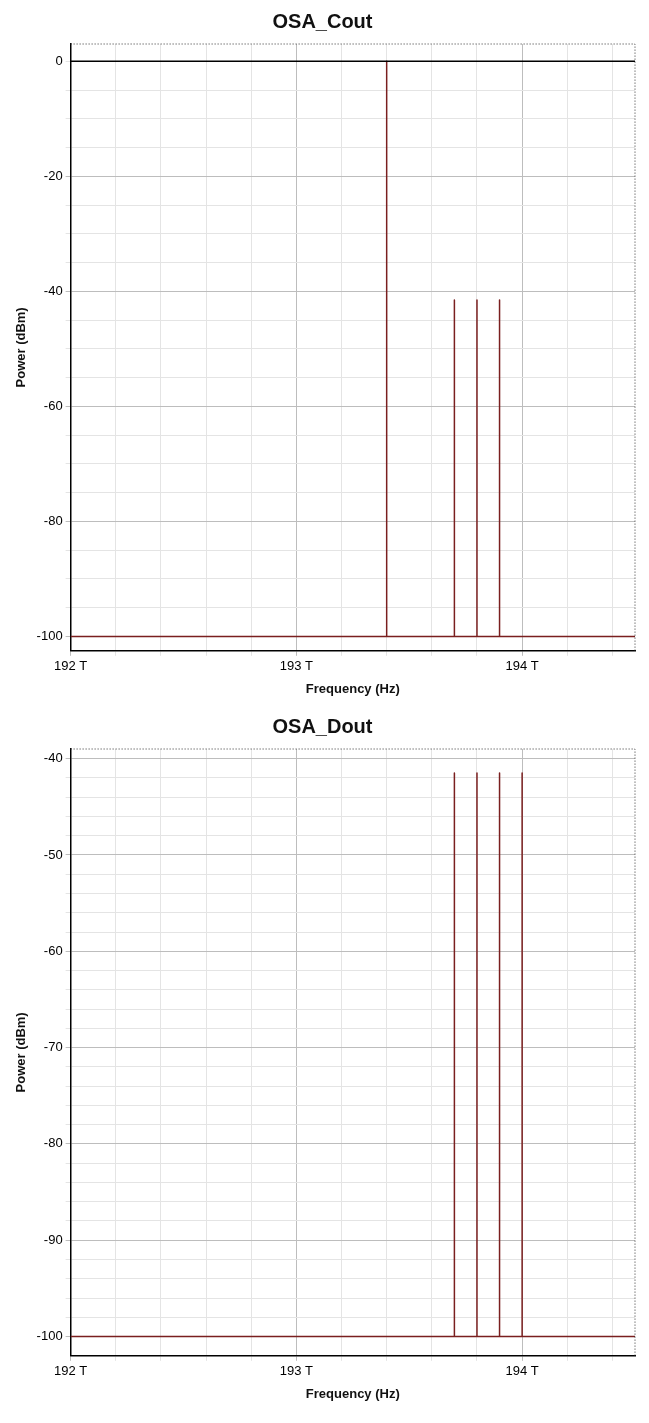 The image size is (649, 1423). I want to click on y-tick-label: 0, so click(59, 60).